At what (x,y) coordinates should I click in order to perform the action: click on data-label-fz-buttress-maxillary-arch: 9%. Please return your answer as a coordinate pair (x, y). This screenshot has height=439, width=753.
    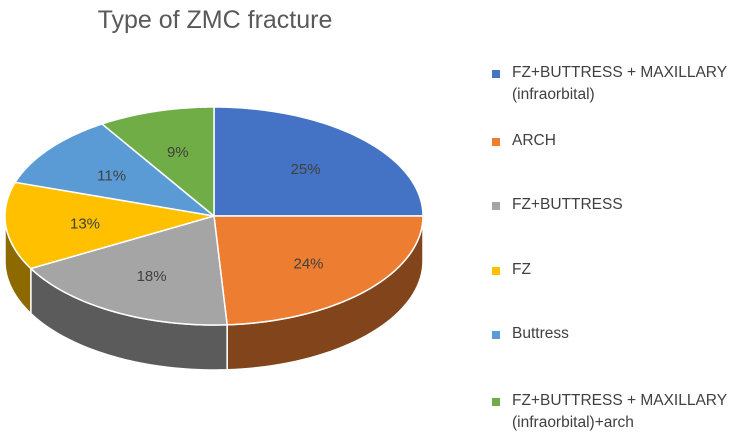
    Looking at the image, I should click on (178, 152).